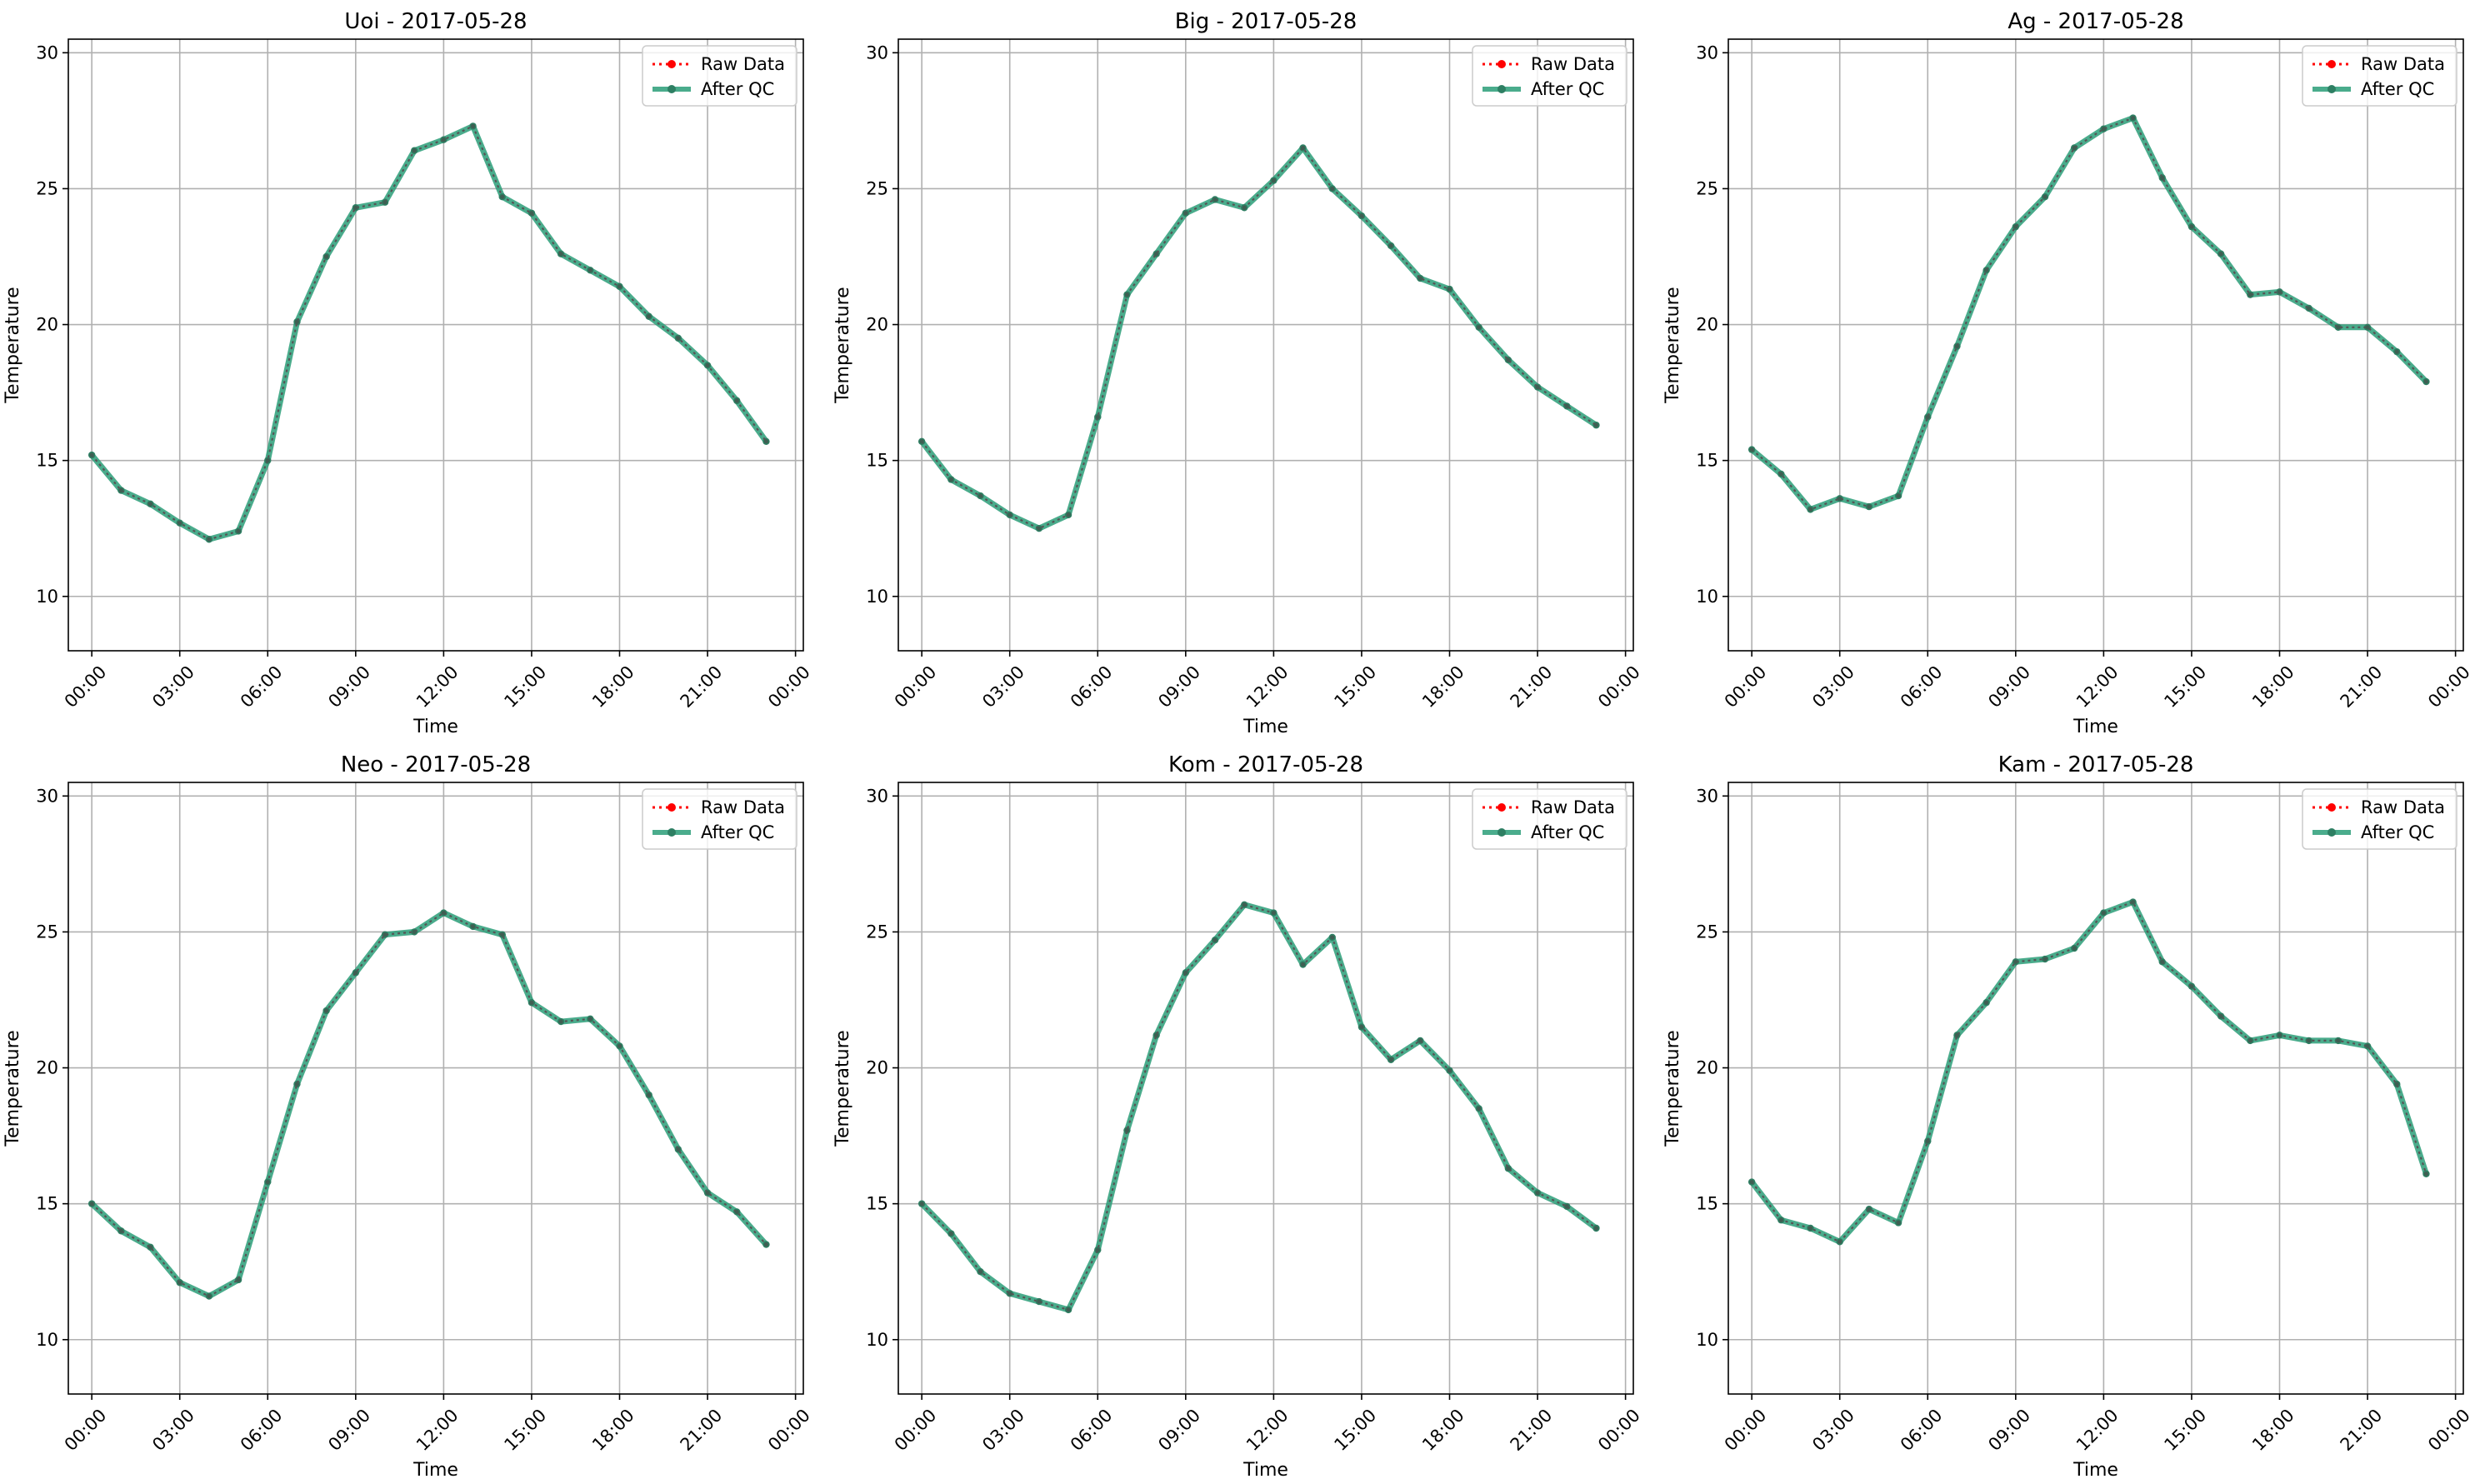  Describe the element at coordinates (2095, 21) in the screenshot. I see `chart-title: Ag - 2017-05-28` at that location.